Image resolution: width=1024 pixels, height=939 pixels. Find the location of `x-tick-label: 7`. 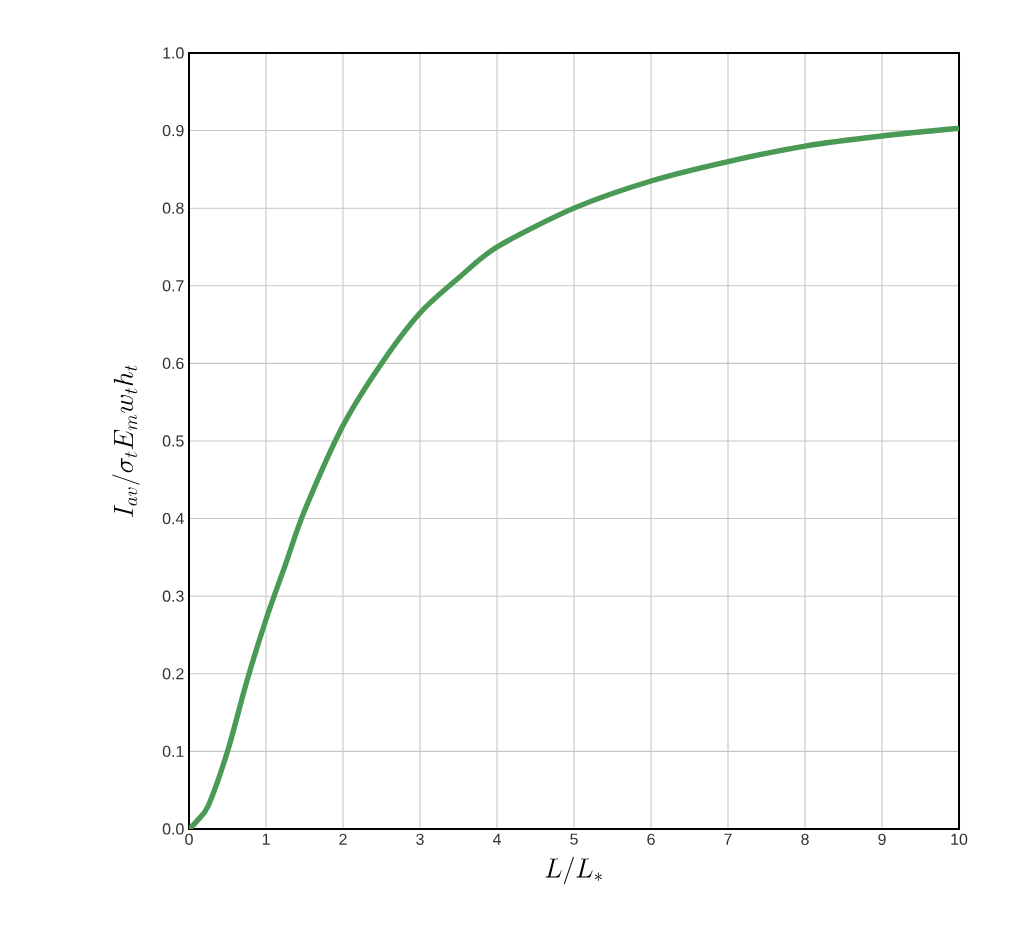

x-tick-label: 7 is located at coordinates (728, 839).